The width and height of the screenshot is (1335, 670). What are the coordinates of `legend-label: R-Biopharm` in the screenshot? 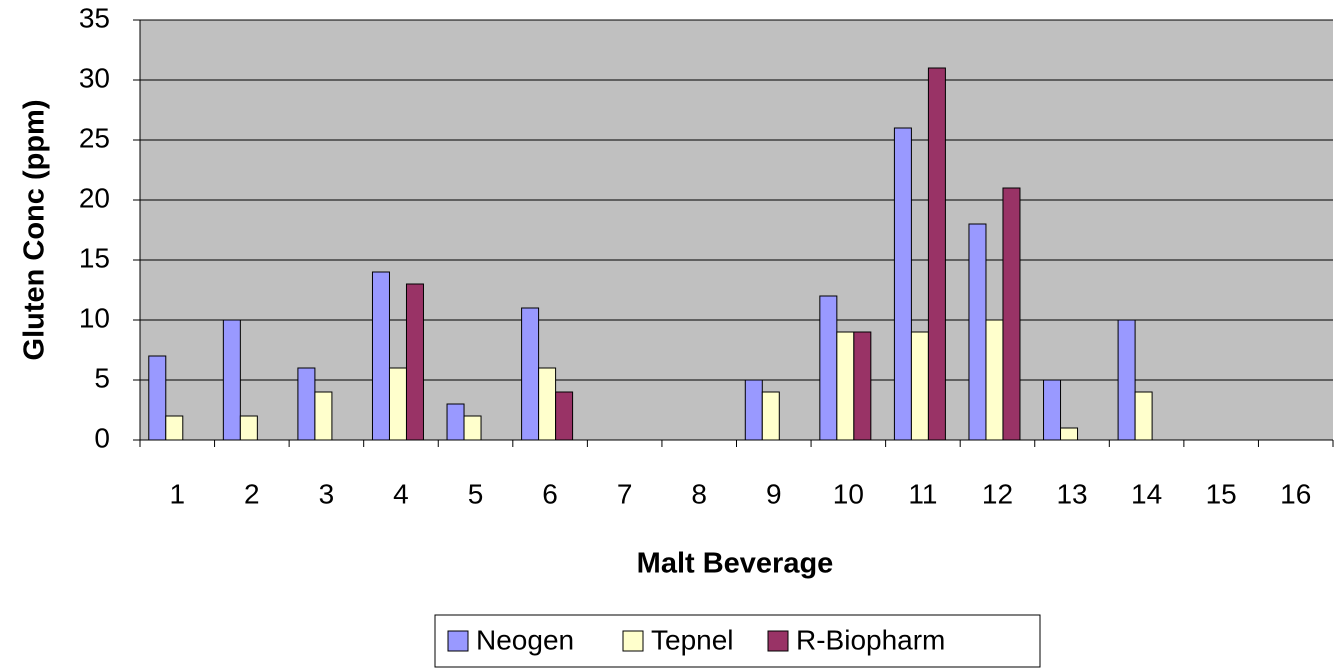 It's located at (870, 639).